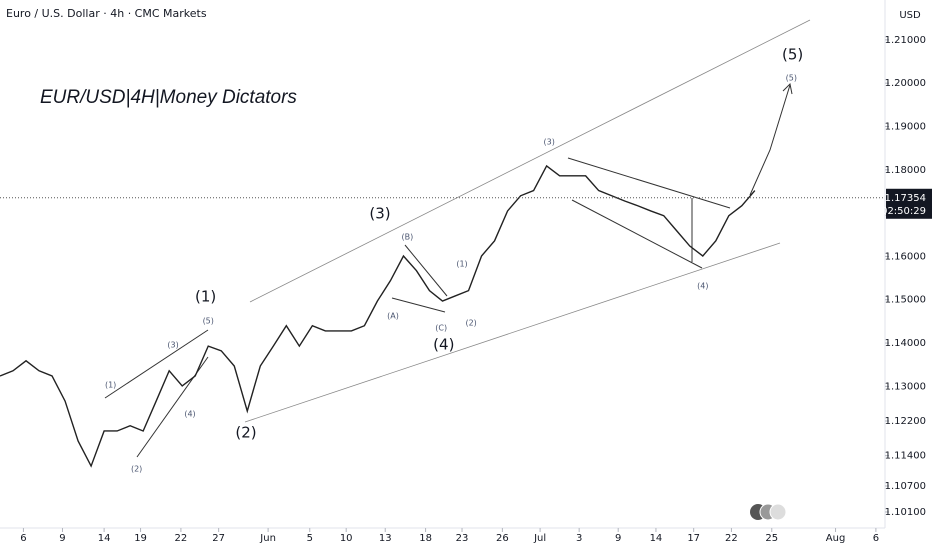 This screenshot has height=550, width=932. I want to click on subwave-label: (C), so click(441, 327).